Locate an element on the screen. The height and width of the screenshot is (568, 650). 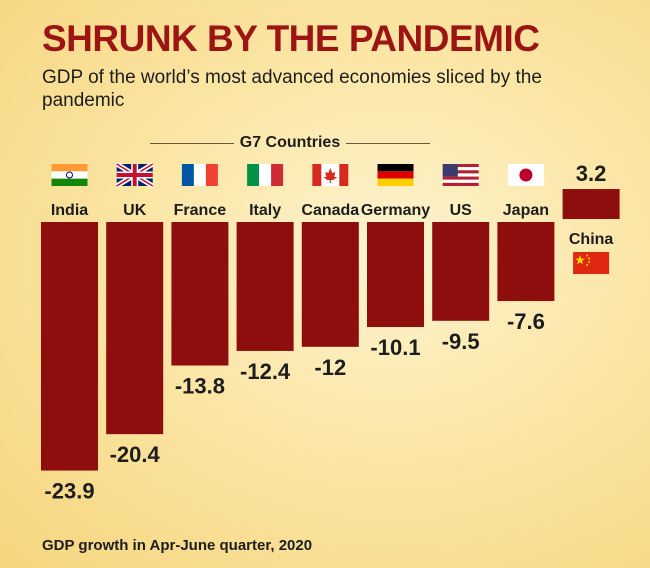
category-label-japan: Japan is located at coordinates (526, 210).